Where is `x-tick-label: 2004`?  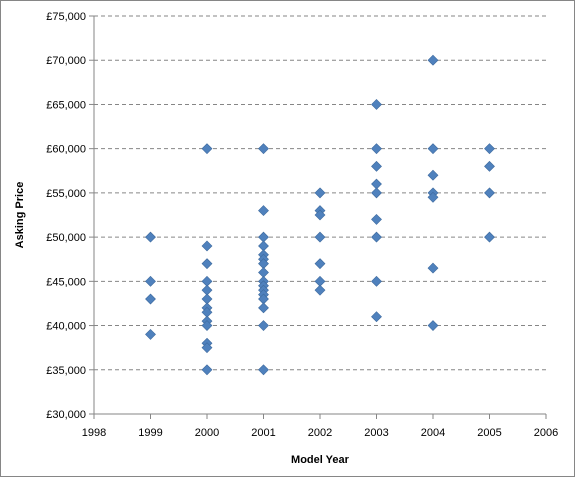
x-tick-label: 2004 is located at coordinates (433, 433).